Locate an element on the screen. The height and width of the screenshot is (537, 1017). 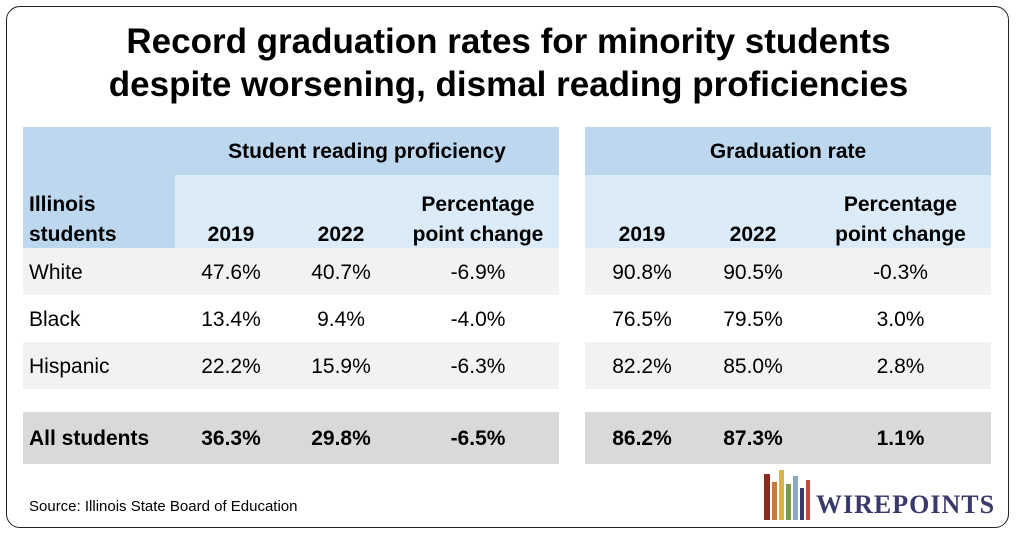
reading-column-header-band is located at coordinates (367, 211).